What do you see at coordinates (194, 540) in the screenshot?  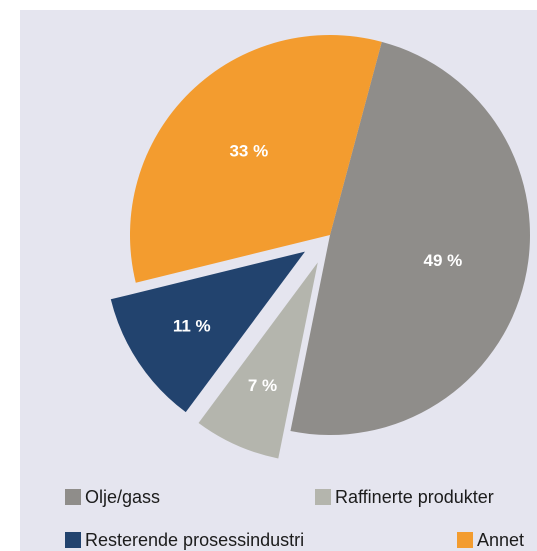 I see `legend-label: Resterende prosessindustri` at bounding box center [194, 540].